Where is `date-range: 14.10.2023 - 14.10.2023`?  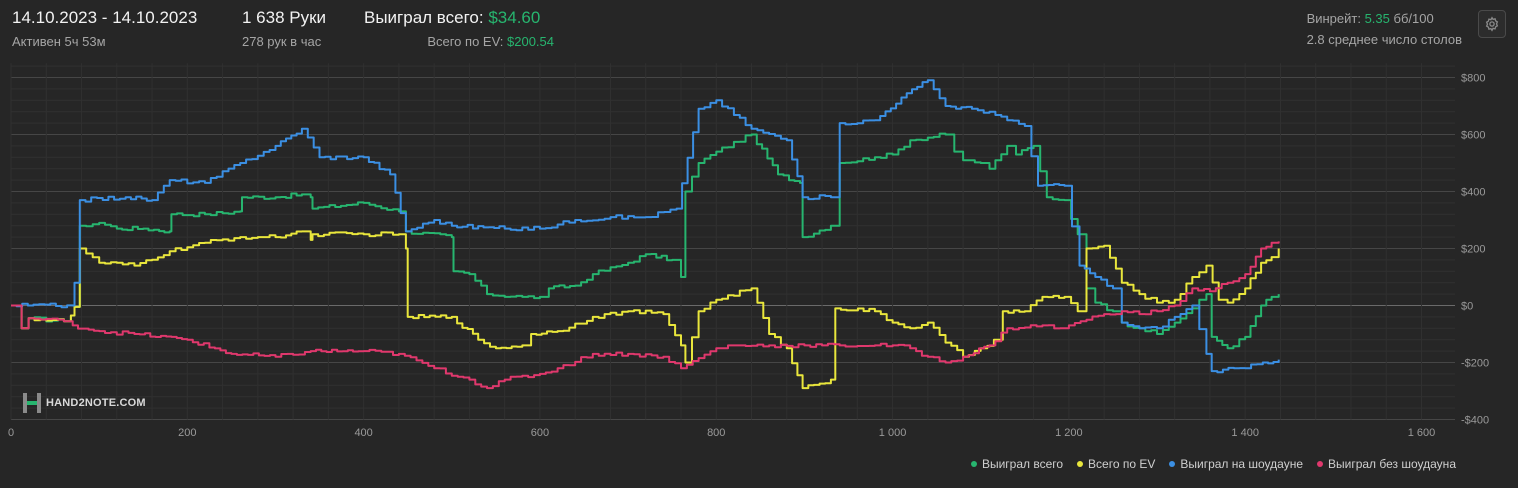 date-range: 14.10.2023 - 14.10.2023 is located at coordinates (105, 17).